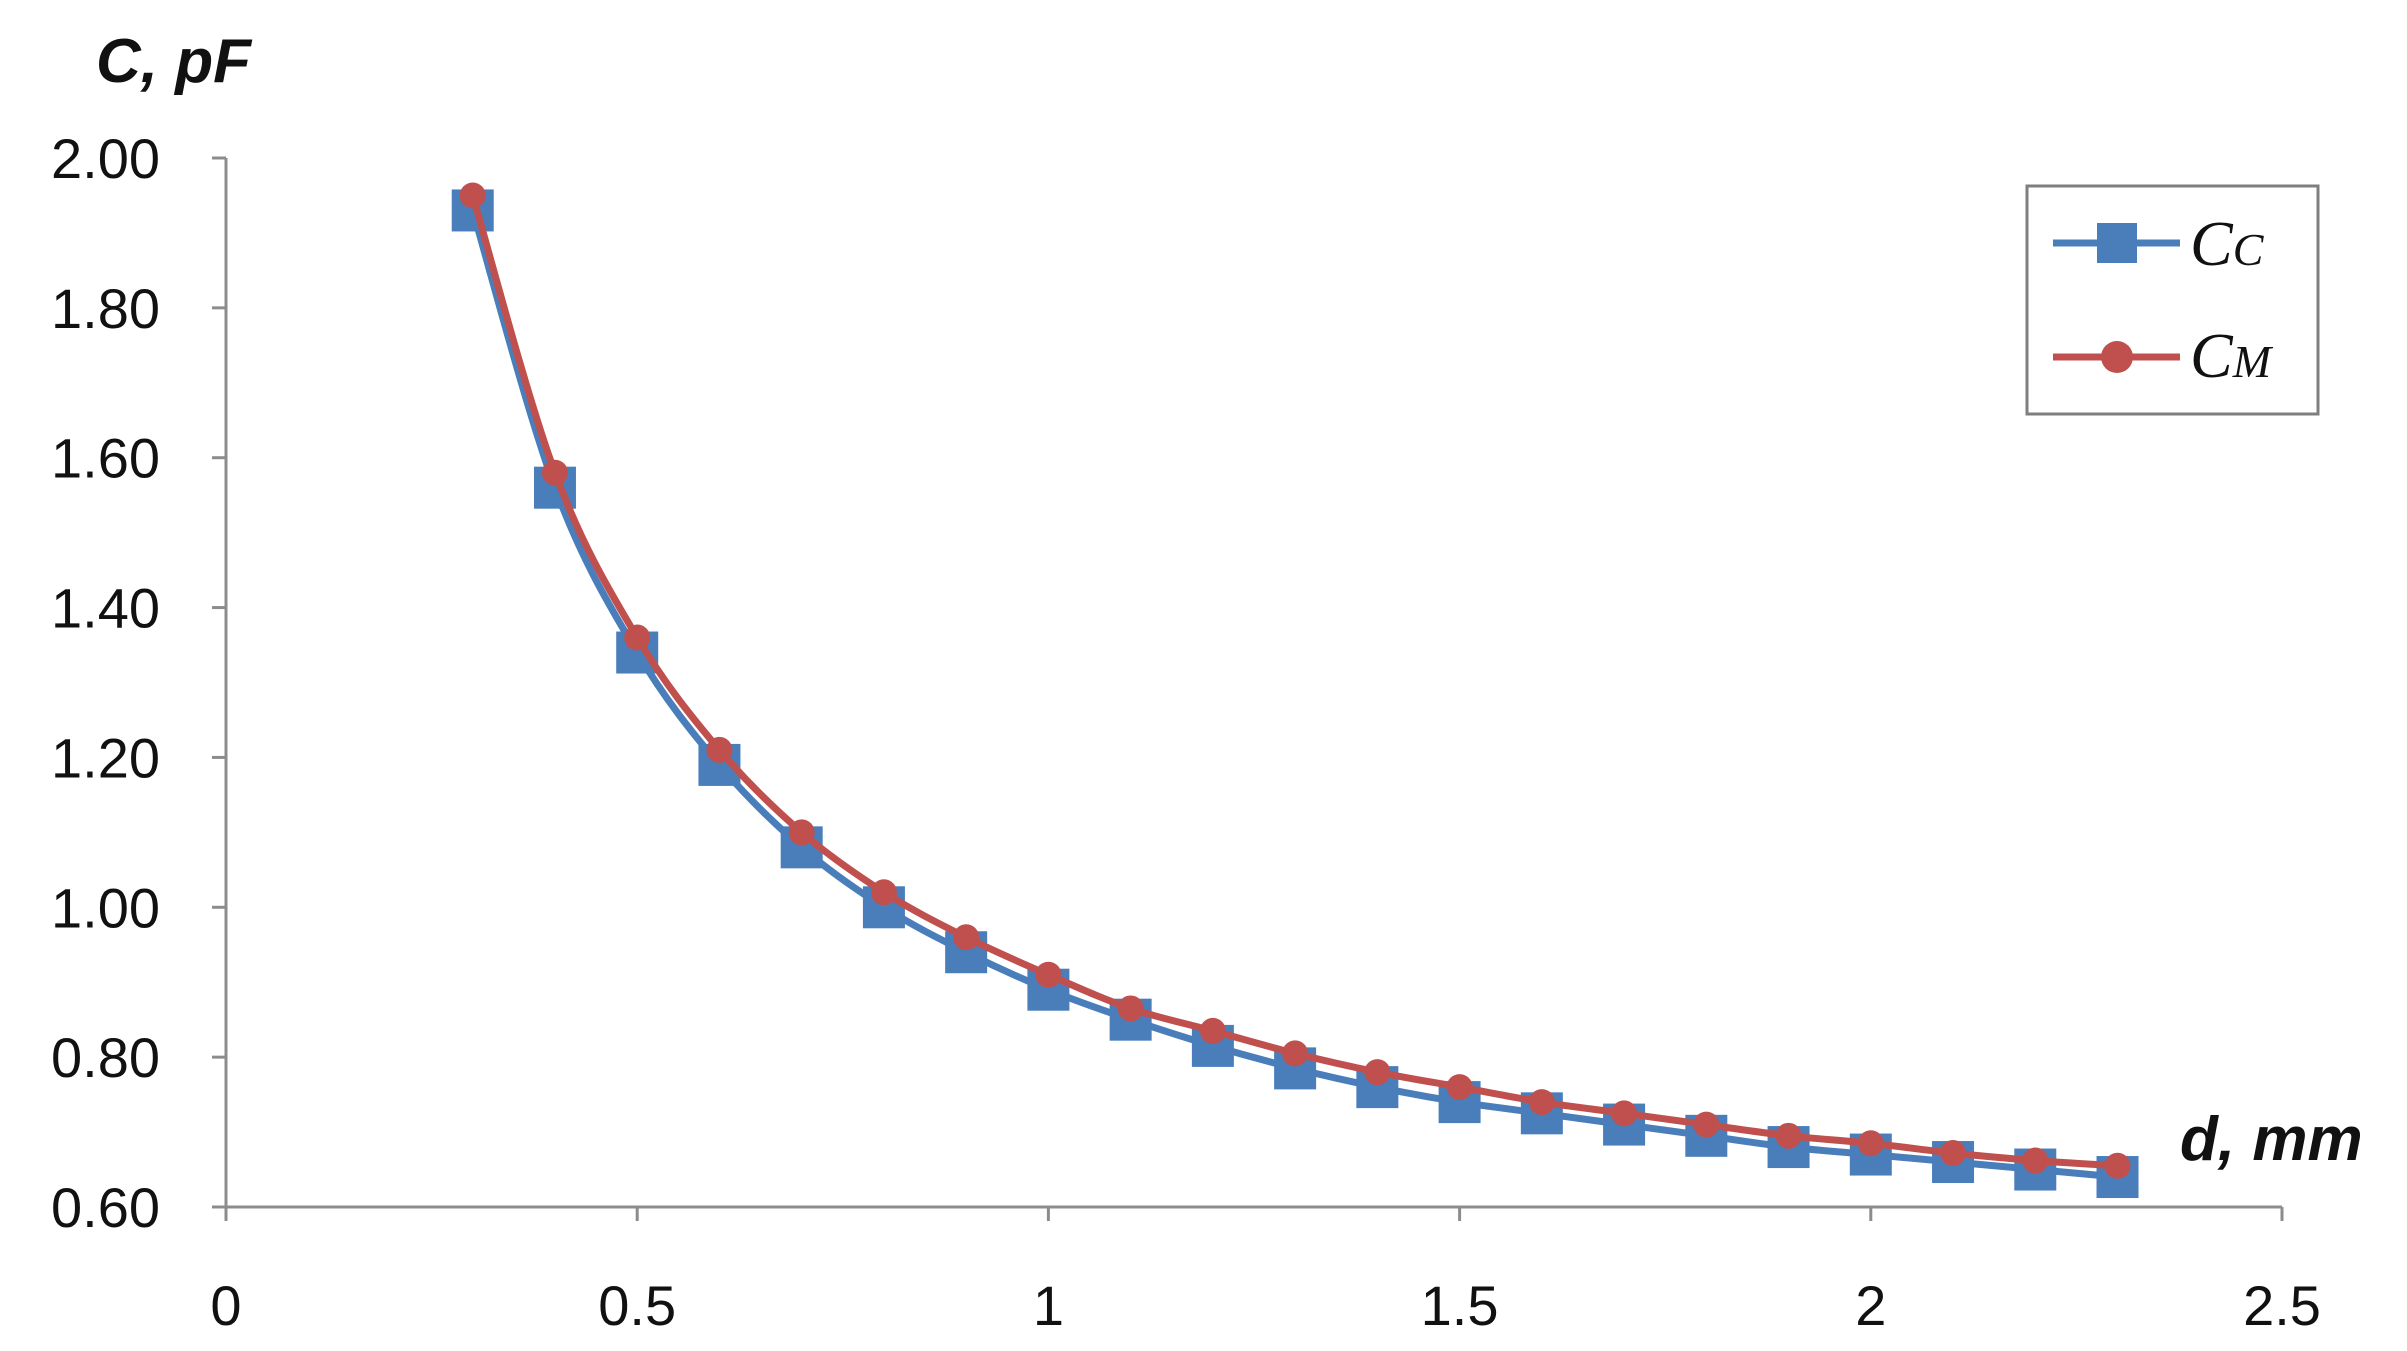 The image size is (2407, 1351). I want to click on legend-label-cc: CC, so click(2227, 243).